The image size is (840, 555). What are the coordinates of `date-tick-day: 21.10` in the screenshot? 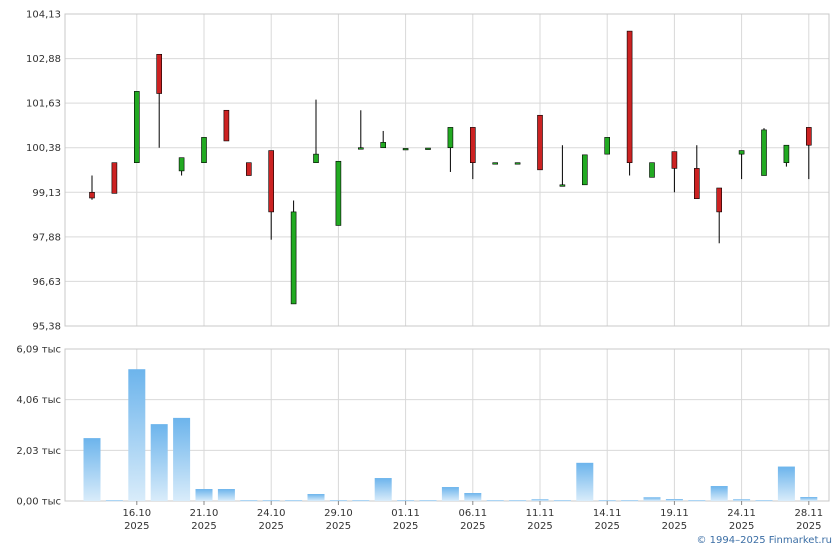 It's located at (204, 513).